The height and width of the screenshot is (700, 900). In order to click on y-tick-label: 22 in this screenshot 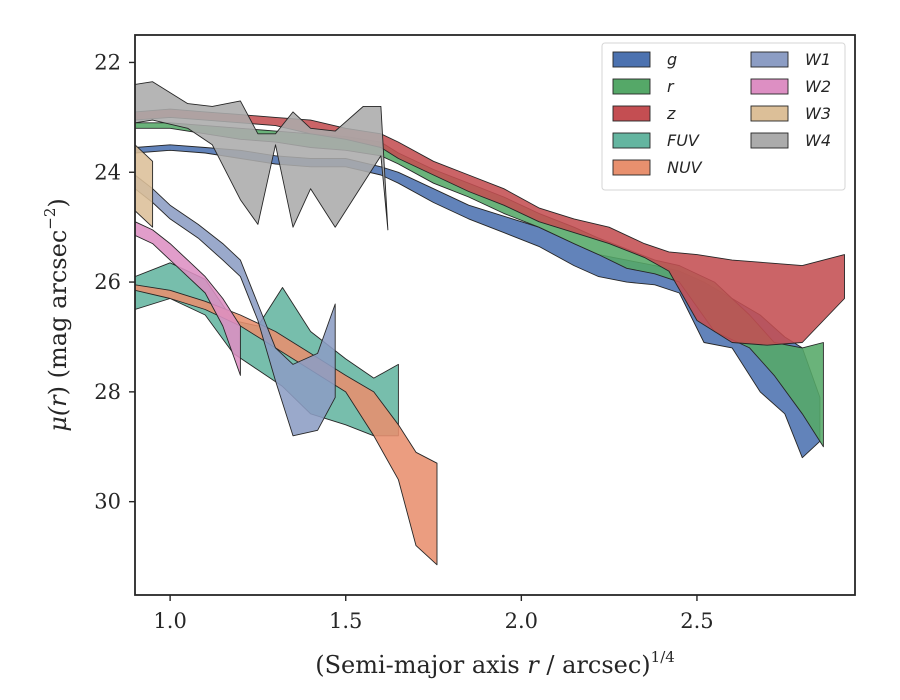, I will do `click(107, 62)`.